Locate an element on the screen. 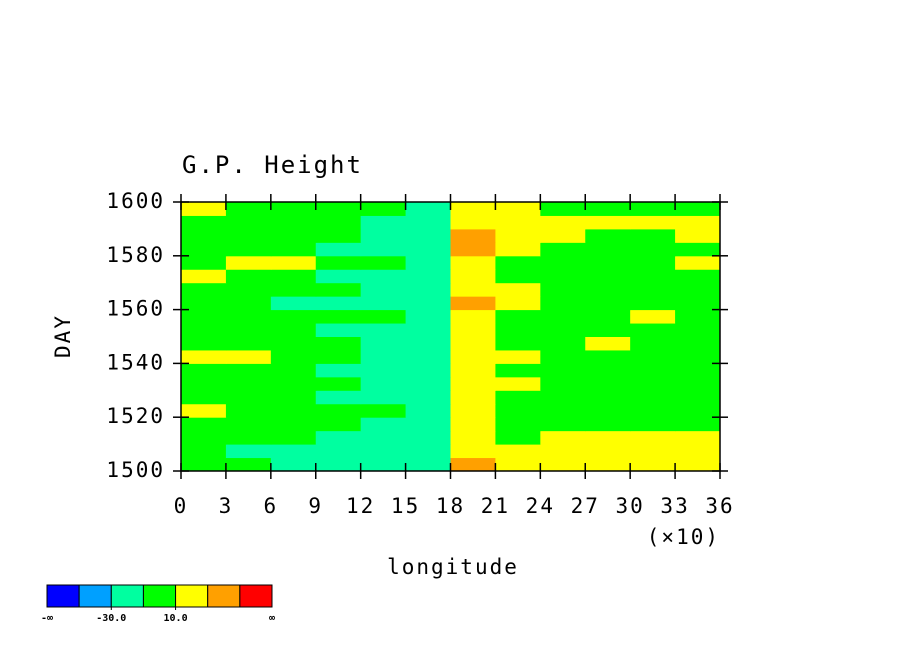 Image resolution: width=904 pixels, height=654 pixels. x-tick-label: 6 is located at coordinates (271, 506).